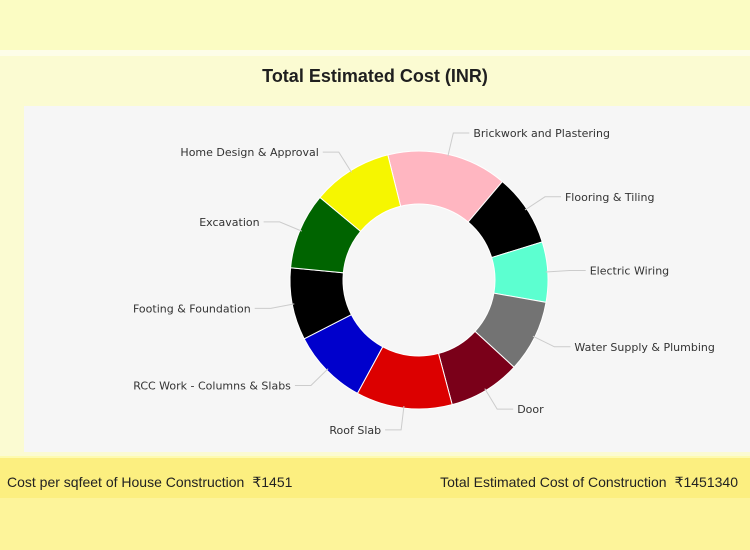 Image resolution: width=750 pixels, height=550 pixels. I want to click on slice-label-home-design-and-approval: Home Design & Approval, so click(249, 152).